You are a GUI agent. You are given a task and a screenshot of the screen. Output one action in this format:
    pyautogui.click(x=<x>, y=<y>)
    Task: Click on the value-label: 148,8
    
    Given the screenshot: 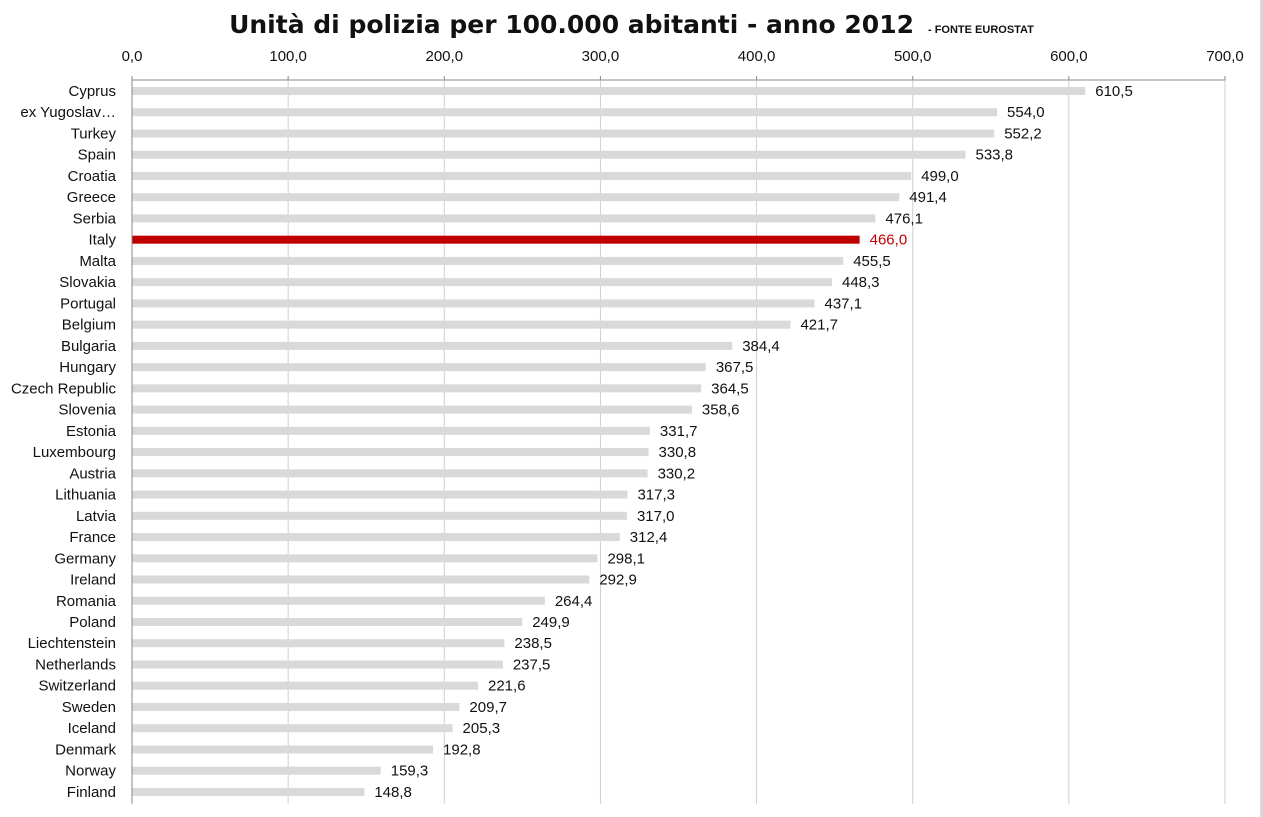 What is the action you would take?
    pyautogui.click(x=393, y=792)
    